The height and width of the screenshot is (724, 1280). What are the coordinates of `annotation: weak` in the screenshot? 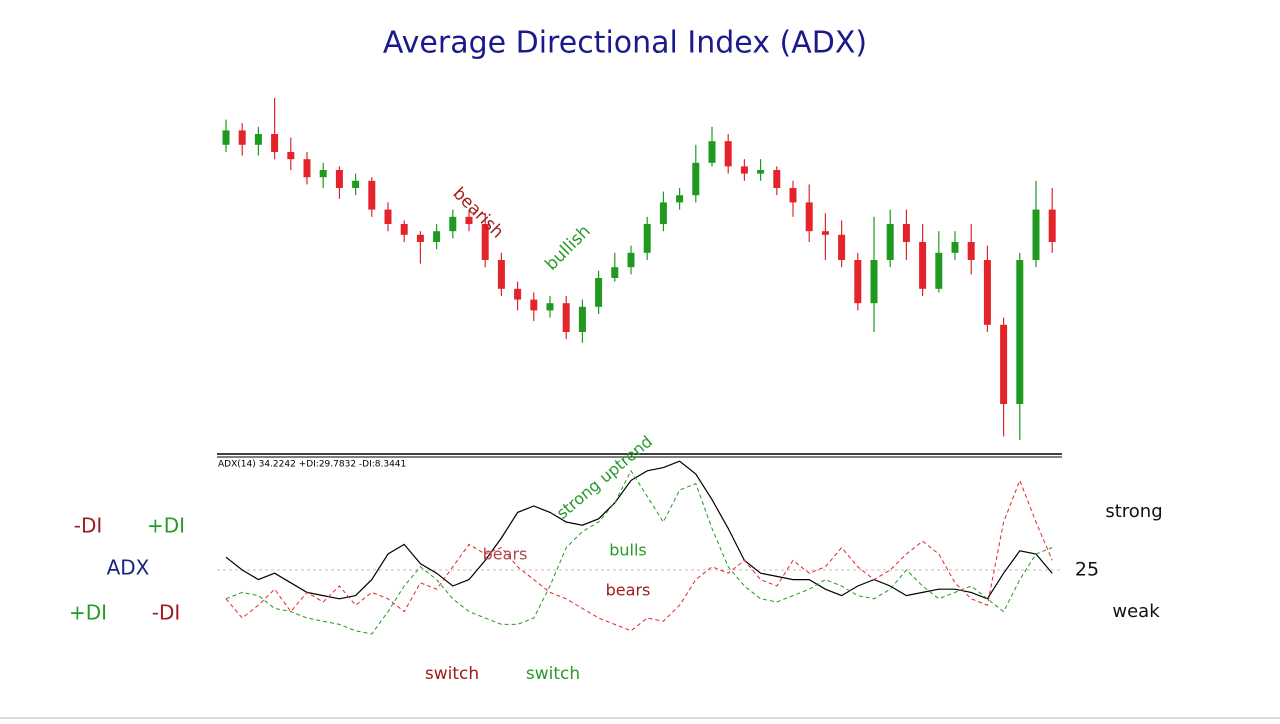 It's located at (1136, 611).